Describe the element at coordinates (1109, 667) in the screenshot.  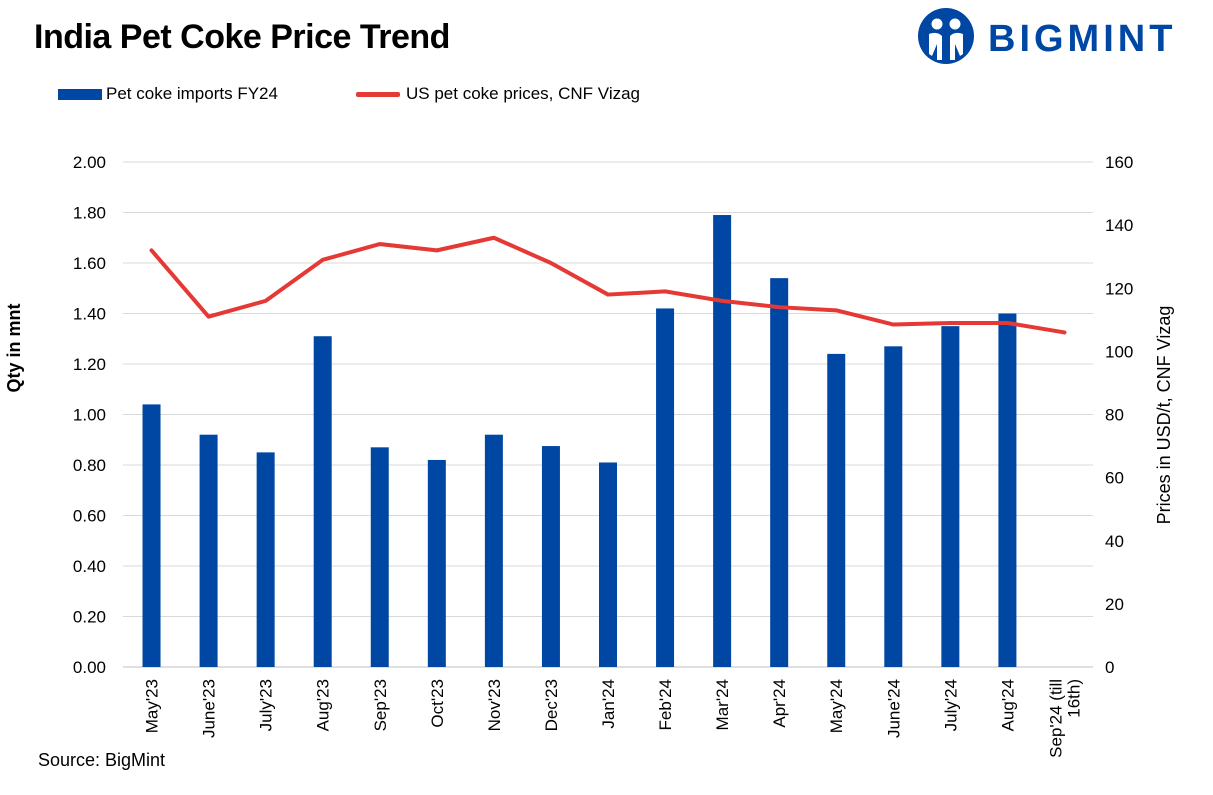
I see `y2-tick-label: 0` at that location.